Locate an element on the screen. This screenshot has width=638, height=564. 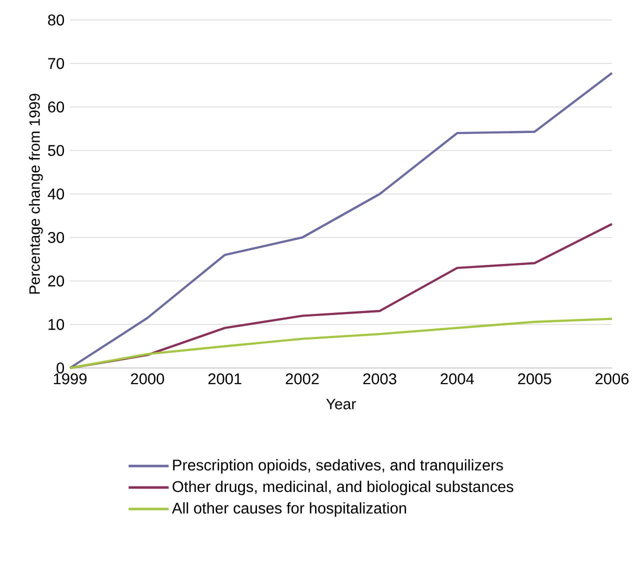
x-tick-label: 1999 is located at coordinates (70, 378).